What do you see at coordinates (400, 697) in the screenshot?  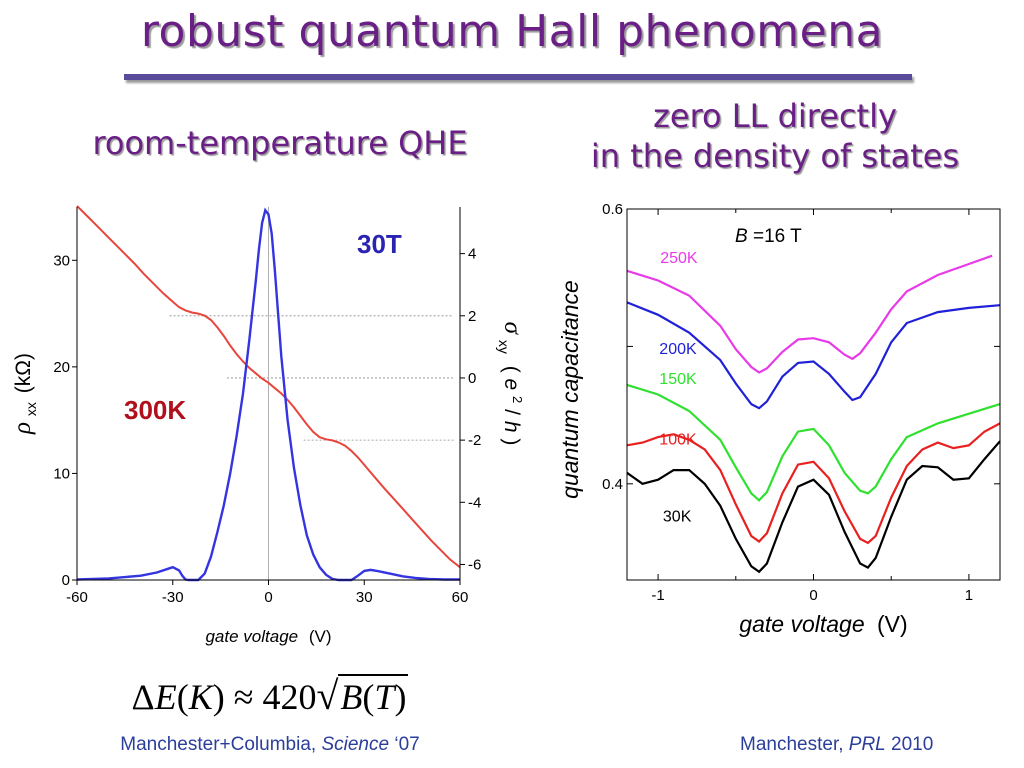 I see `formula-close2: )` at bounding box center [400, 697].